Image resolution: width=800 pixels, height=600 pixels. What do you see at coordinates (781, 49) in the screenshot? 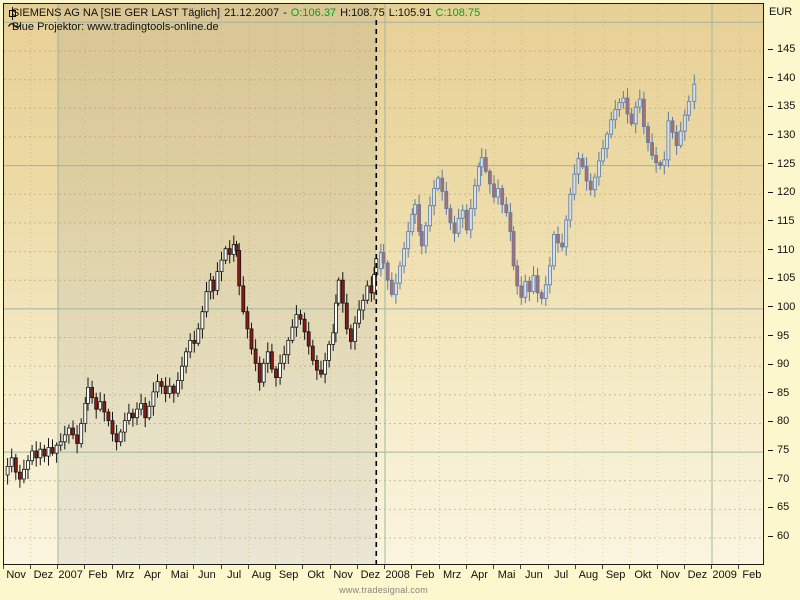
I see `y-tick-label: 145` at bounding box center [781, 49].